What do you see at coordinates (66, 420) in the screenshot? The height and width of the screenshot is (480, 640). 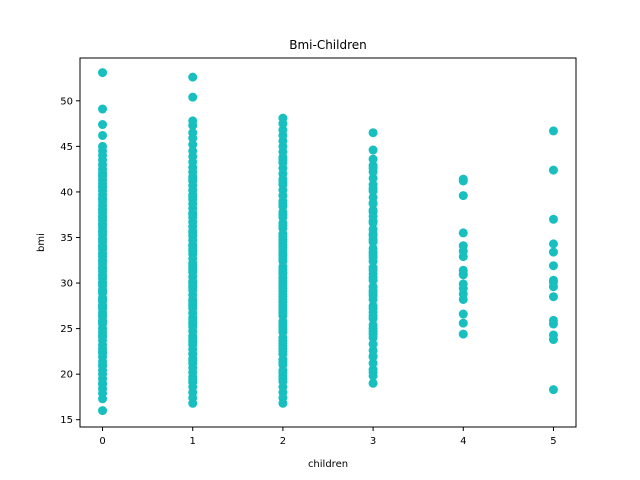 I see `y-tick-label: 15` at bounding box center [66, 420].